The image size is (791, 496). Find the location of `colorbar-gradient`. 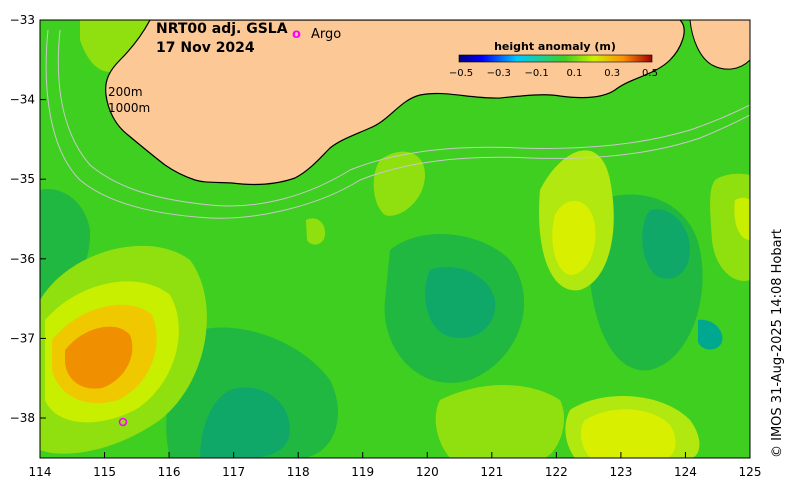

colorbar-gradient is located at coordinates (555, 58).